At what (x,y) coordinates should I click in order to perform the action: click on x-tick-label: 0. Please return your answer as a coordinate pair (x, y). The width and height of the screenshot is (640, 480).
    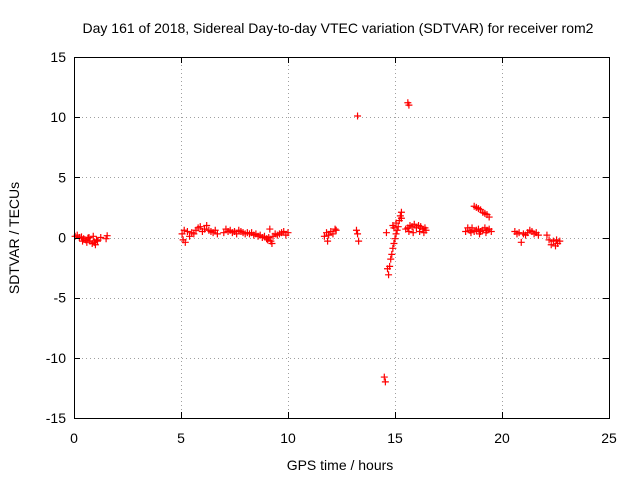
    Looking at the image, I should click on (74, 438).